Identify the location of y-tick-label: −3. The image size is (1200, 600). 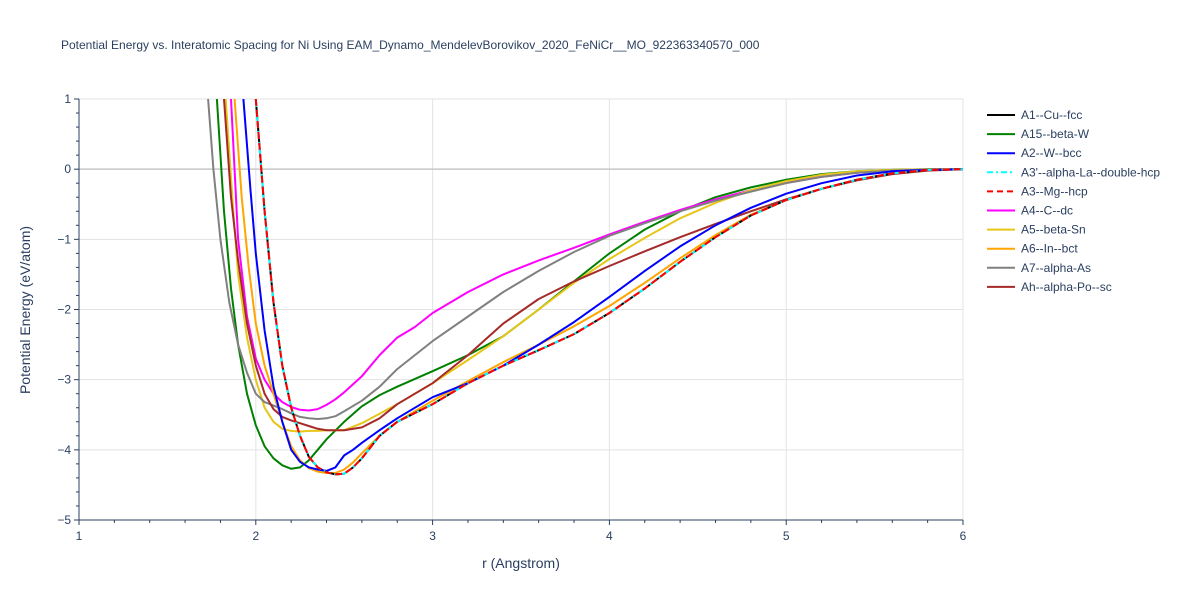
(64, 380).